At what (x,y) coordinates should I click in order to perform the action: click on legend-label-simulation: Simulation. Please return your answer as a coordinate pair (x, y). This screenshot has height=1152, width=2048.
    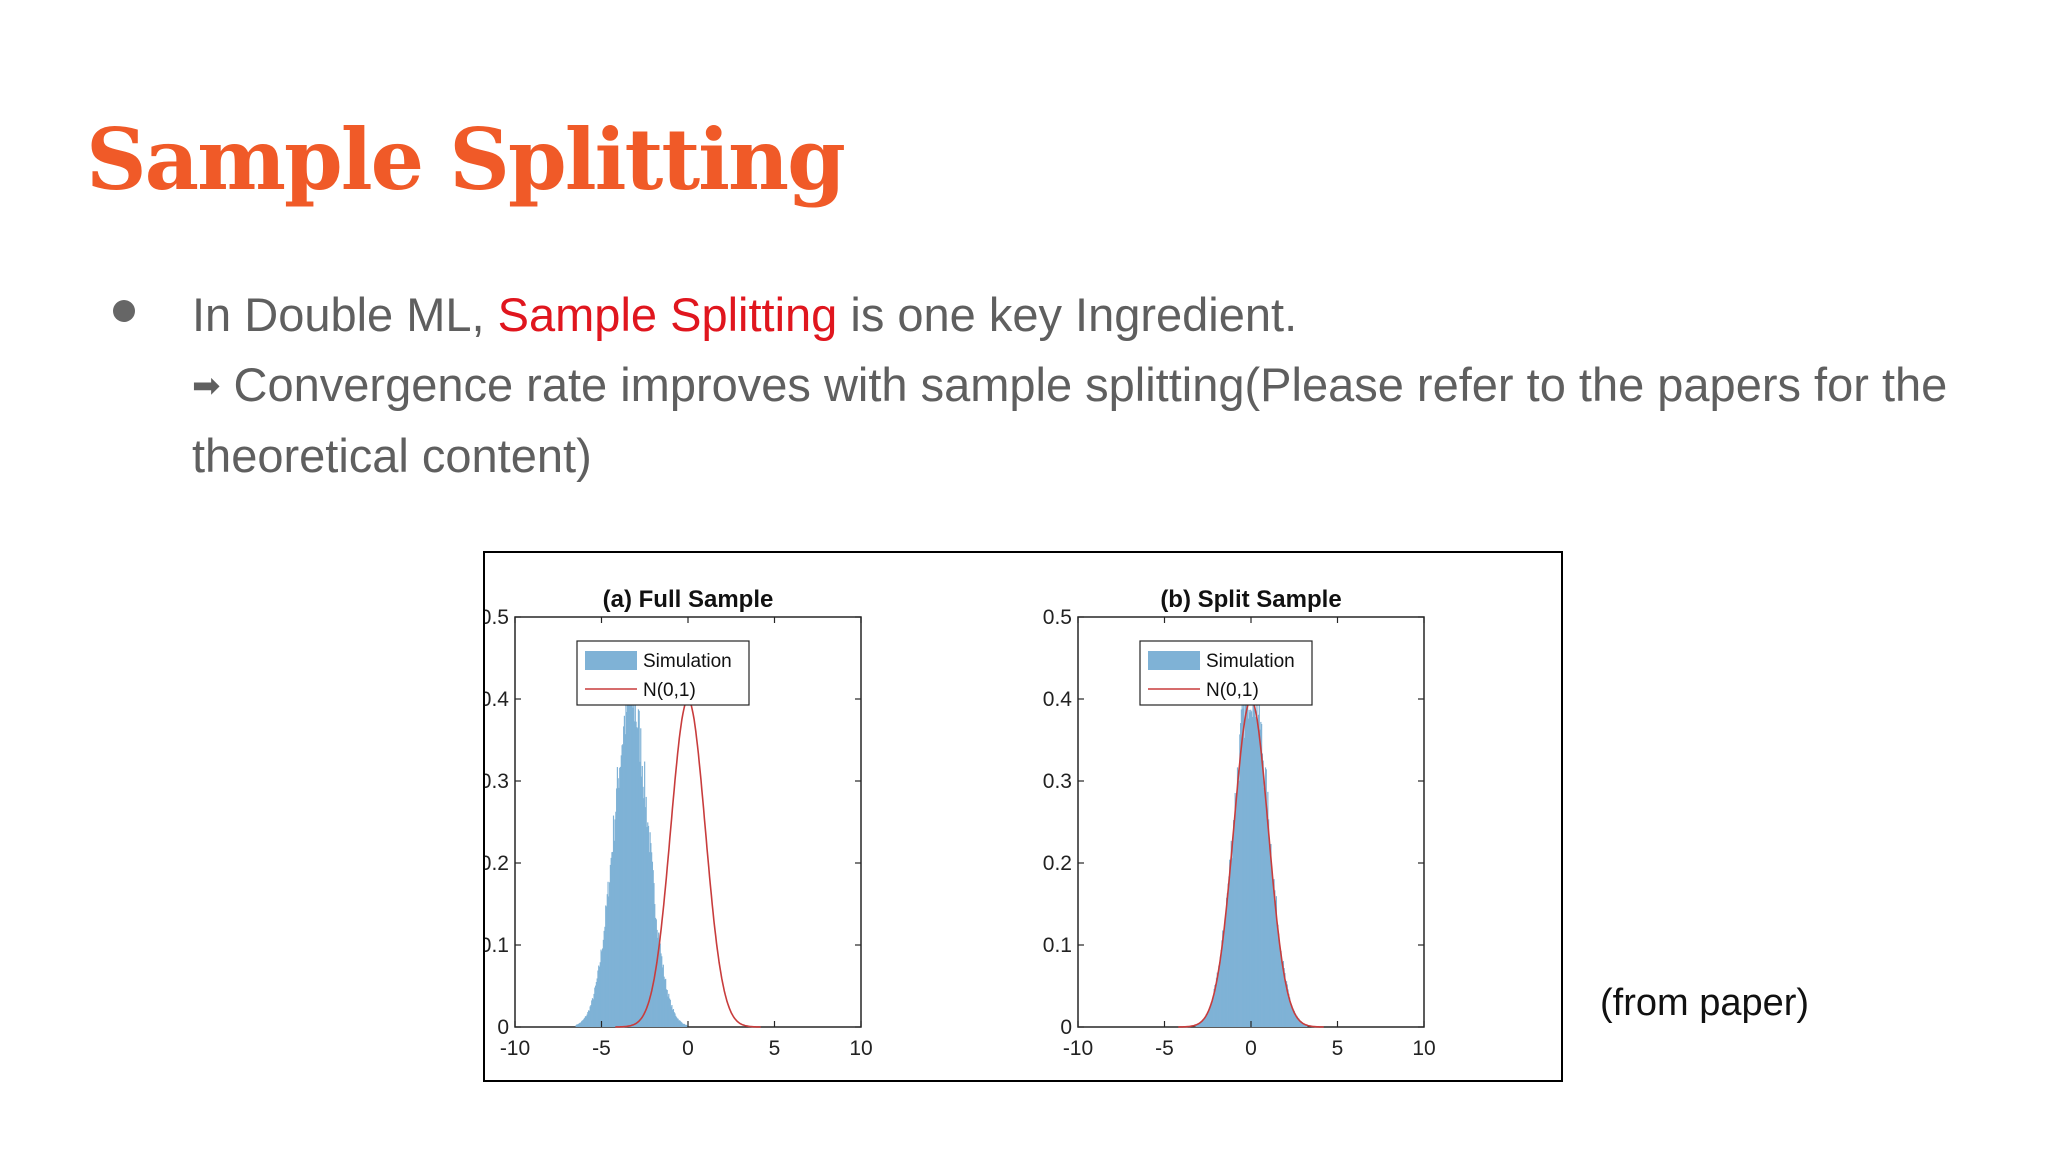
    Looking at the image, I should click on (1250, 661).